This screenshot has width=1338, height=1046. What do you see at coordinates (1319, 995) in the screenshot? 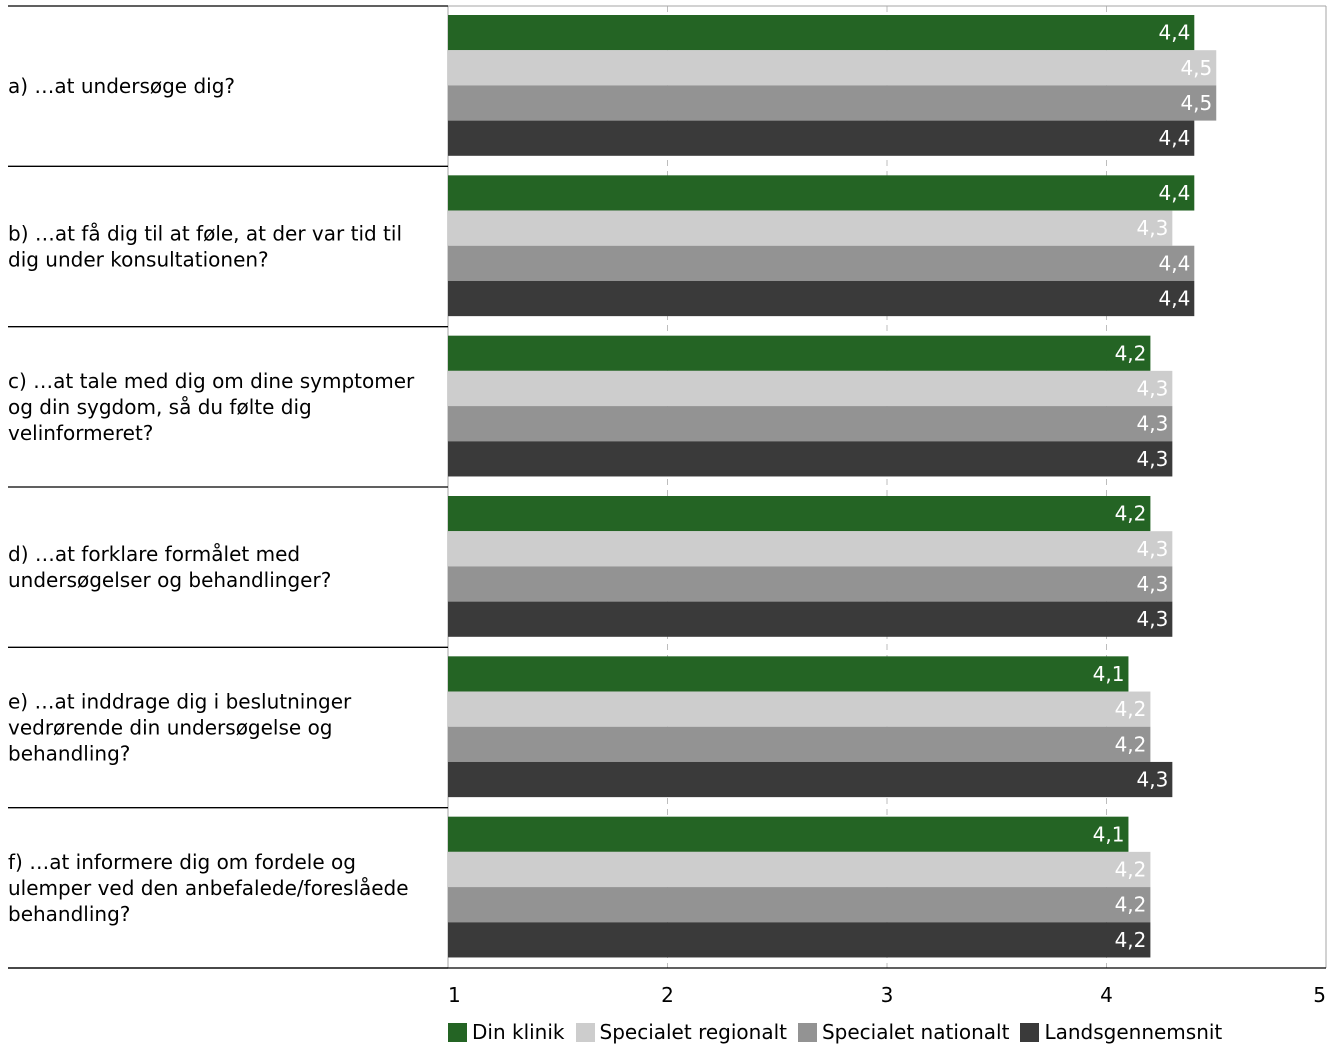
I see `x-tick-label: 5` at bounding box center [1319, 995].